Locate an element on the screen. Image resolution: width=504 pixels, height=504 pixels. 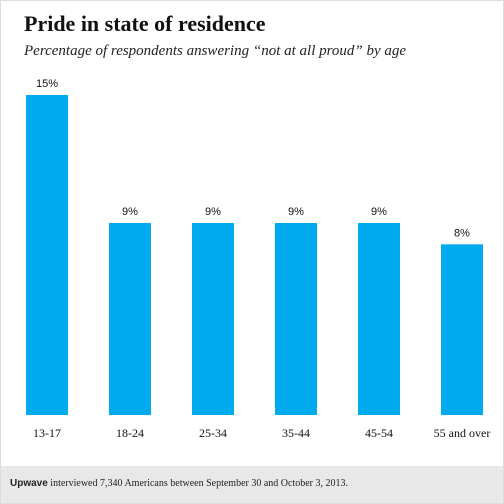
data-label-13-17: 15% is located at coordinates (47, 84).